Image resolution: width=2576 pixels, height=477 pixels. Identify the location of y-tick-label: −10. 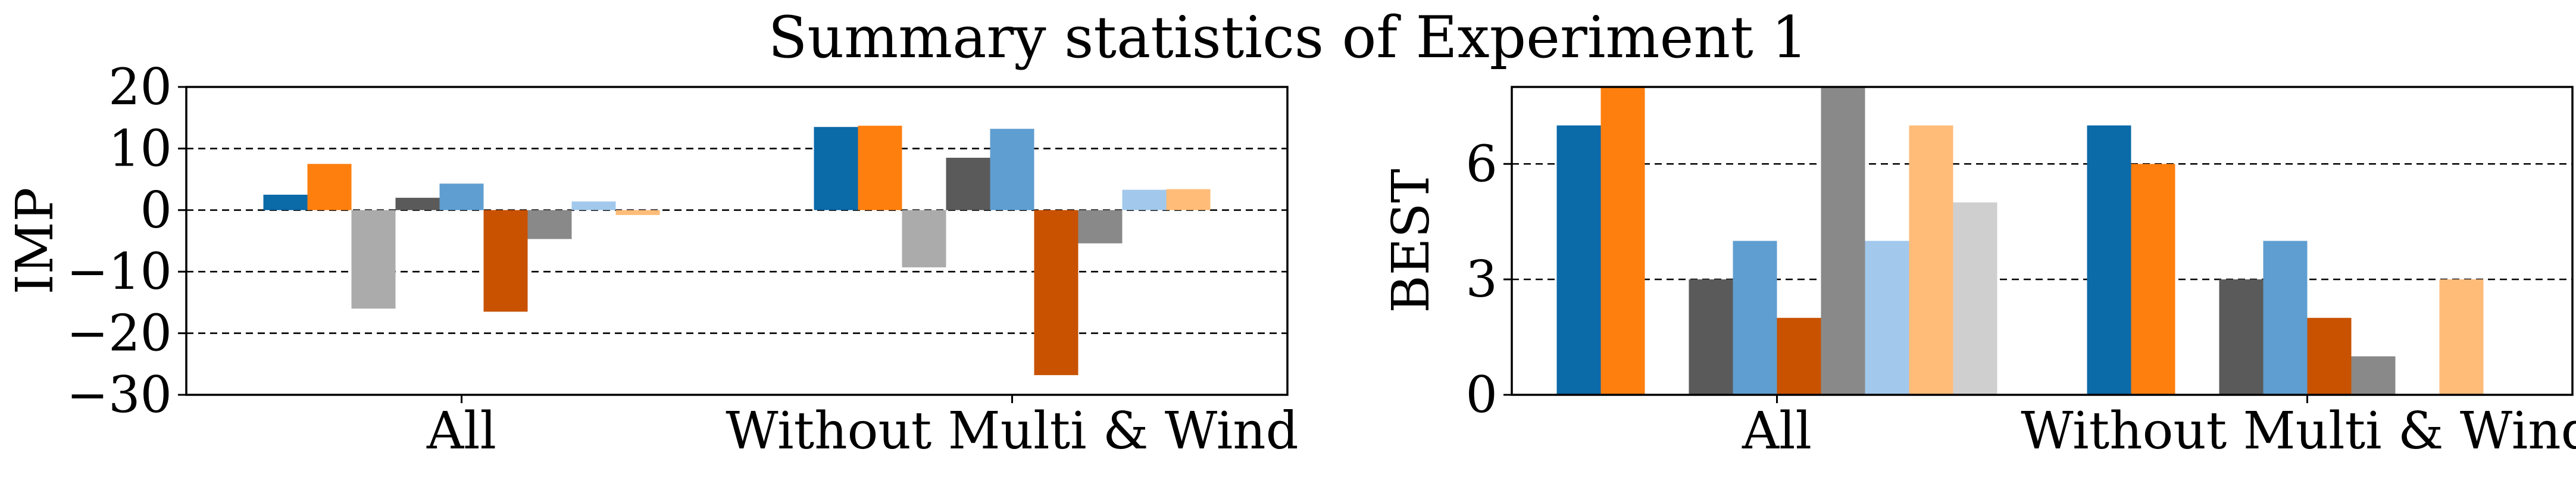
(119, 271).